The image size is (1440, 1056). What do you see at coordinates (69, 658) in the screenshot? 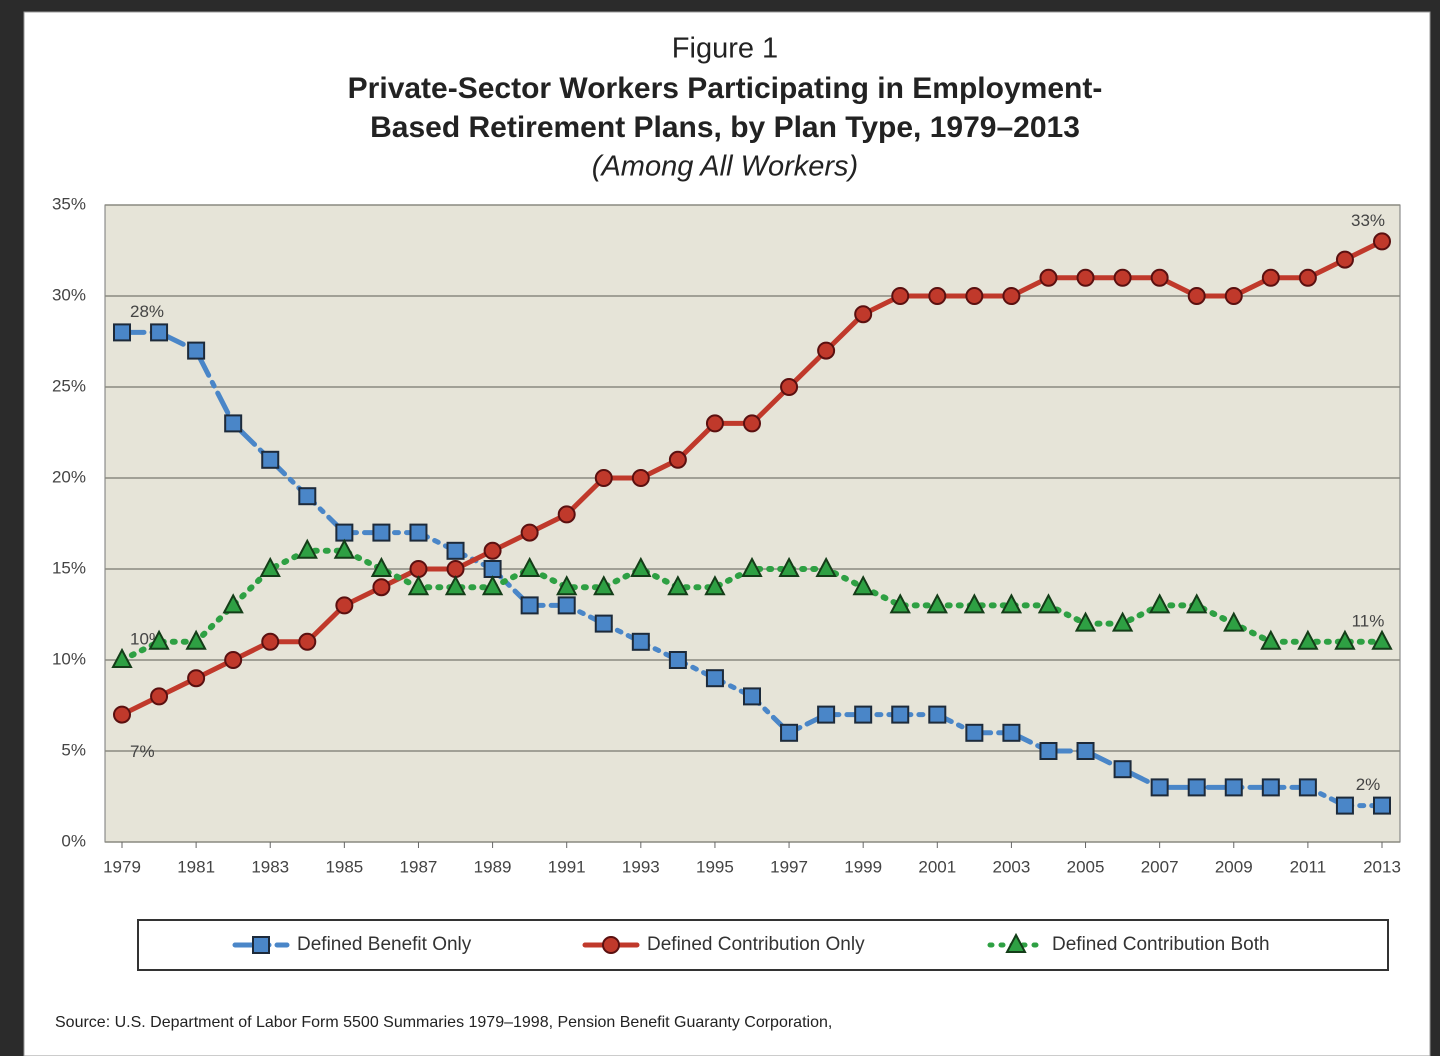
I see `y-tick-label: 10%` at bounding box center [69, 658].